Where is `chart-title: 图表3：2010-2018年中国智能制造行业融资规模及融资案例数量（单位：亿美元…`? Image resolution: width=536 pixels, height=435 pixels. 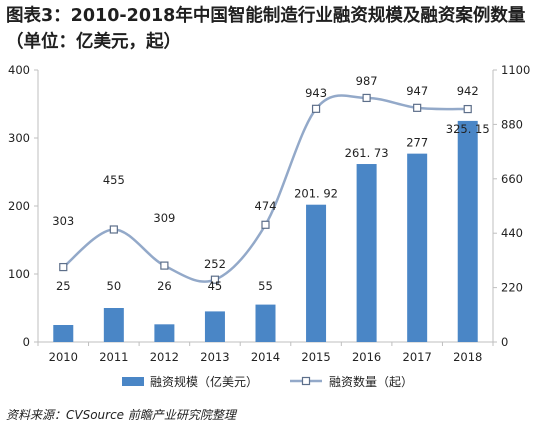
chart-title: 图表3：2010-2018年中国智能制造行业融资规模及融资案例数量（单位：亿美元… is located at coordinates (266, 29).